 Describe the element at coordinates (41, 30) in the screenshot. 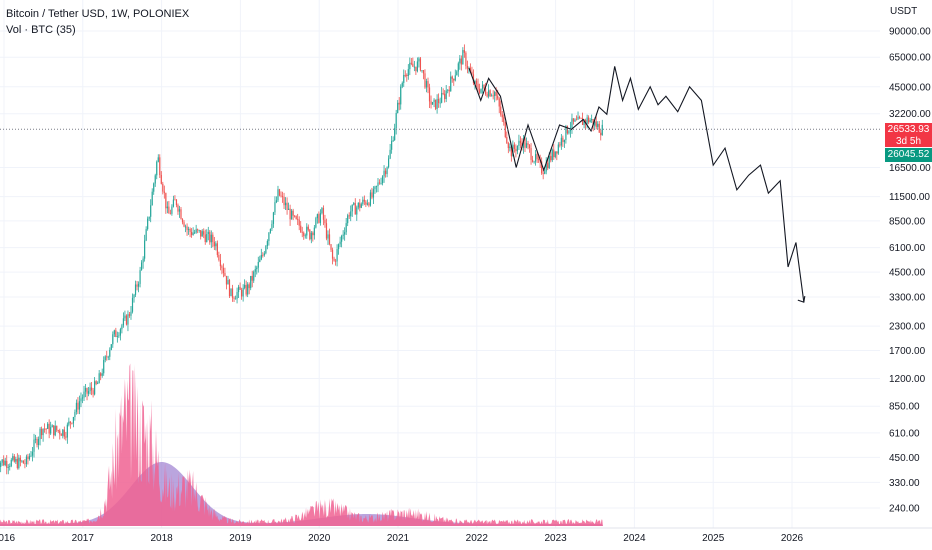

I see `volume-indicator-label: Vol · BTC (35)` at that location.